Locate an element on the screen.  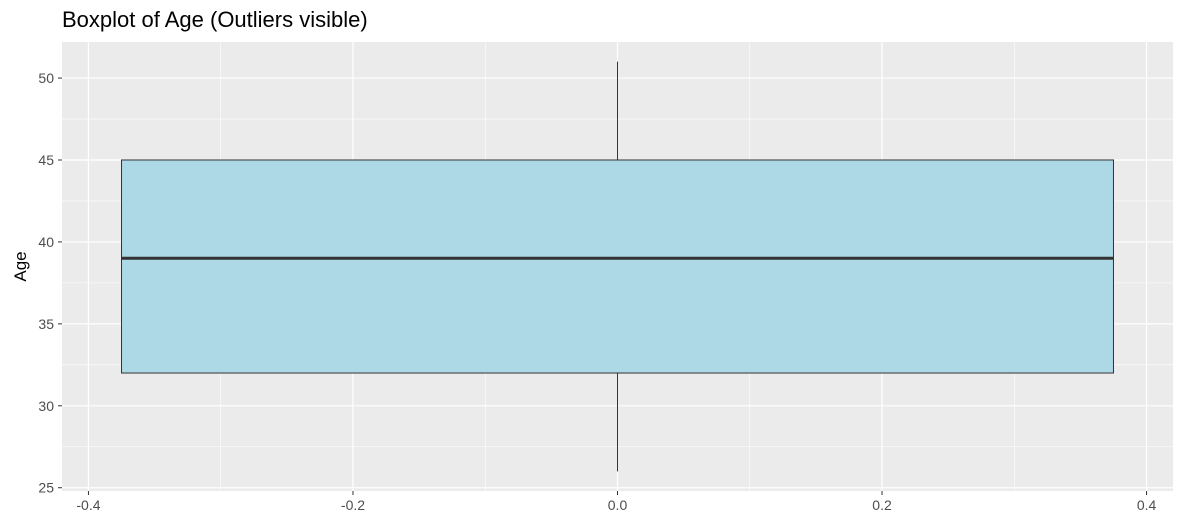
x-tick-label: -0.2 is located at coordinates (353, 505).